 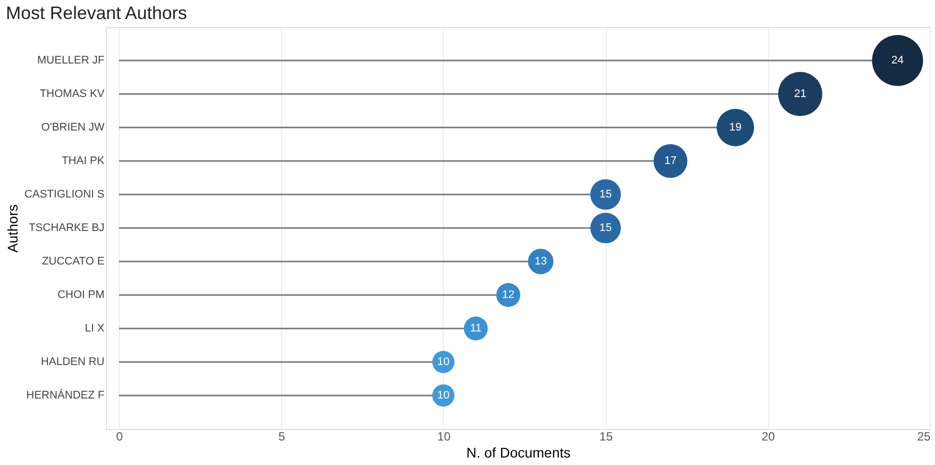 What do you see at coordinates (65, 395) in the screenshot?
I see `y-tick-label: HERNÁNDEZ F` at bounding box center [65, 395].